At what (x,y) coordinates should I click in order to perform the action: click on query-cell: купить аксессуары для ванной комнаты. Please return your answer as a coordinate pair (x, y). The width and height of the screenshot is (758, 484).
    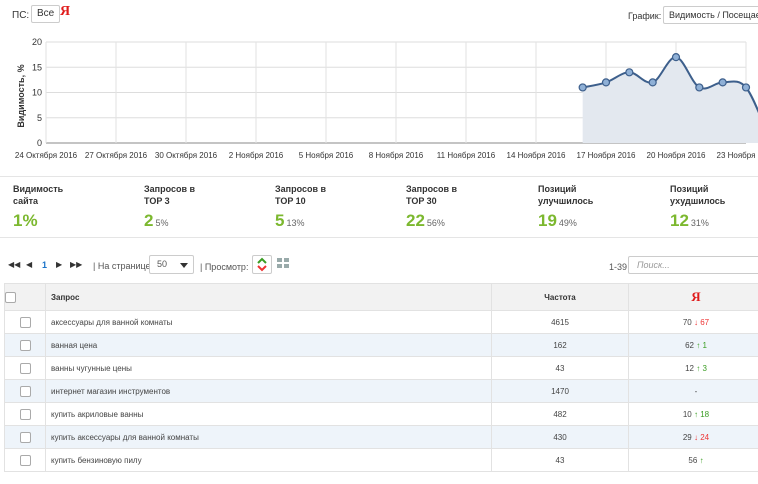
    Looking at the image, I should click on (268, 437).